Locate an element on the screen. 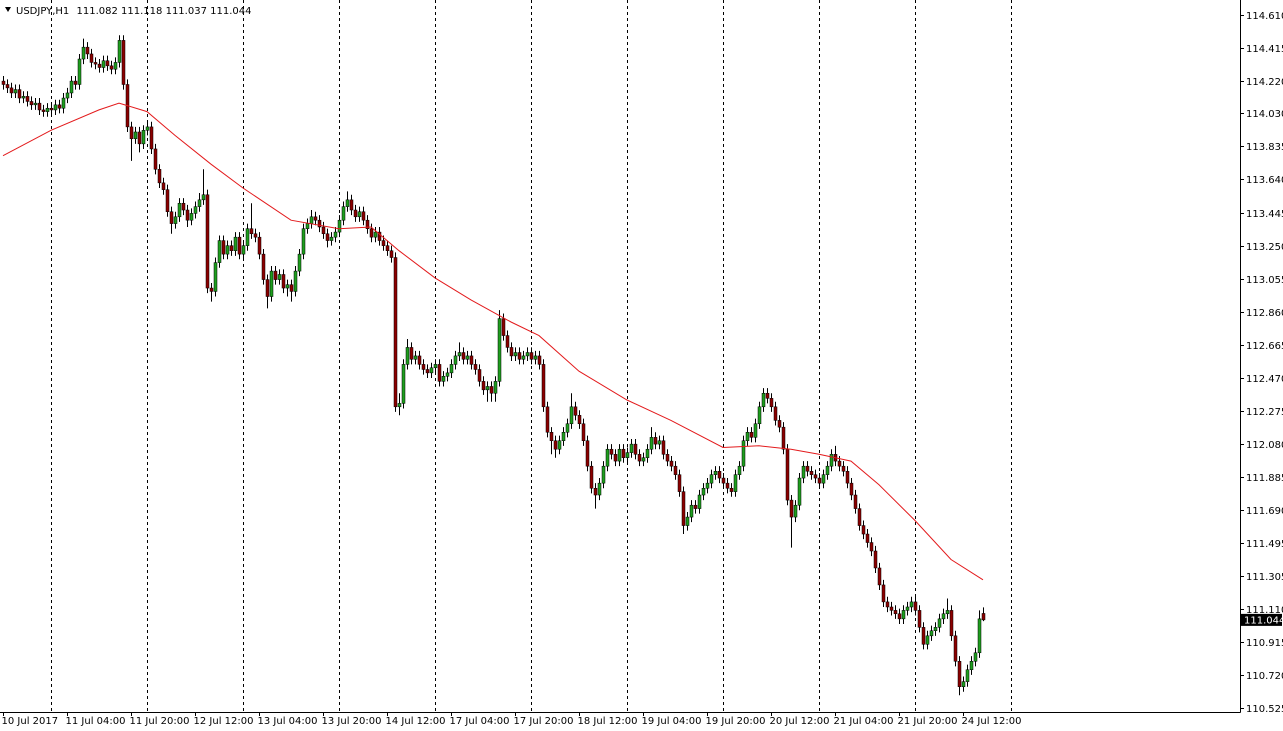 This screenshot has height=731, width=1283. x-tick-label: 21 Jul 20:00 is located at coordinates (928, 721).